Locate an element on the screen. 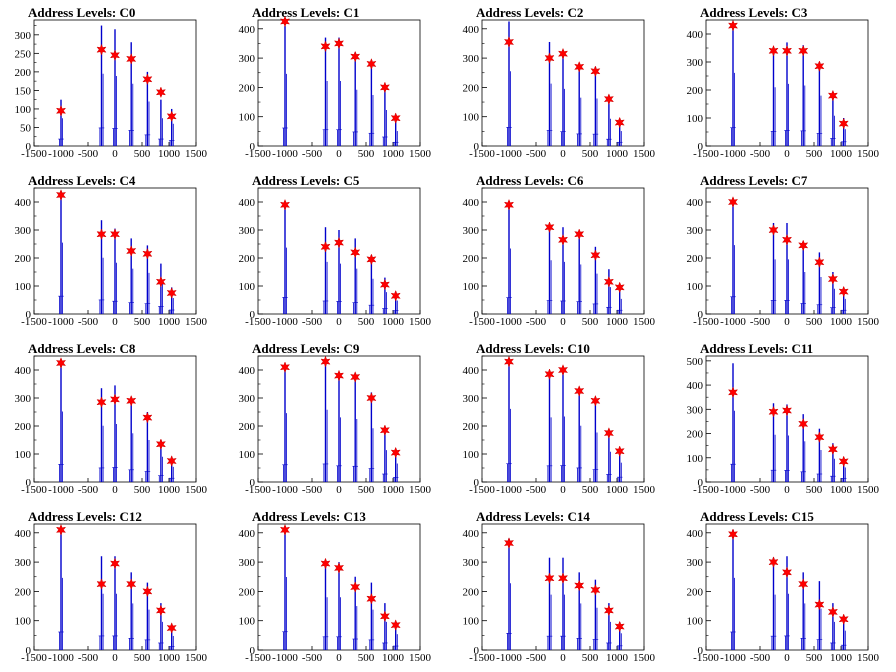  panel-title: Address Levels: C2 is located at coordinates (530, 12).